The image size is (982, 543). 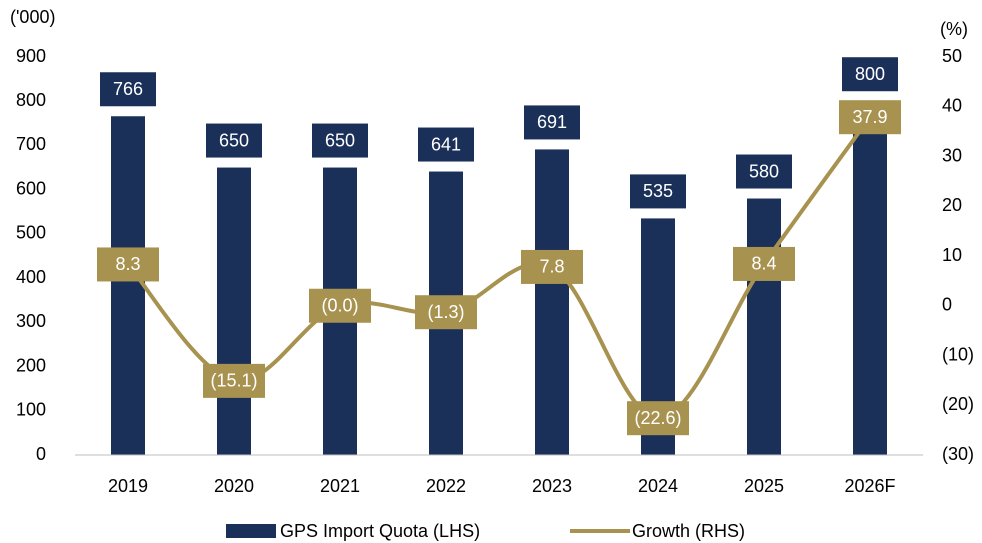 What do you see at coordinates (31, 233) in the screenshot?
I see `y-tick-label: 500` at bounding box center [31, 233].